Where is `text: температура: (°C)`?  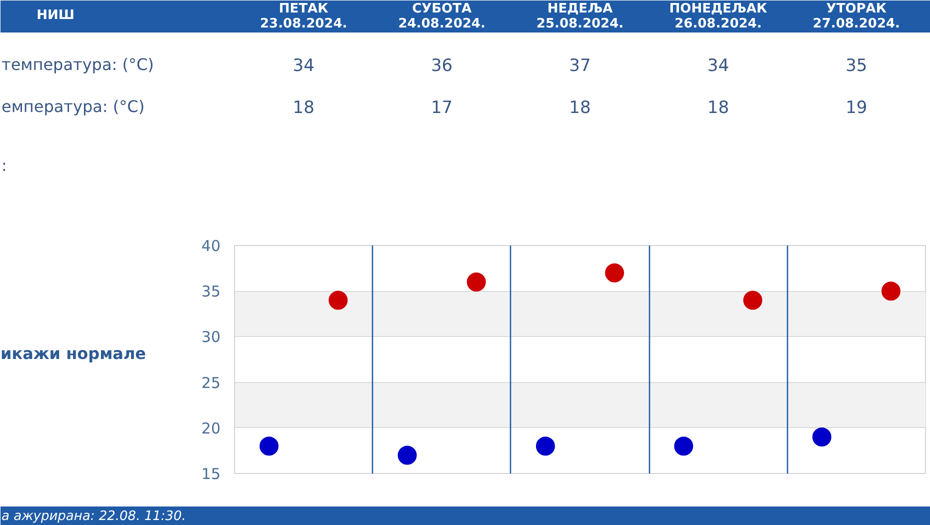 text: температура: (°C) is located at coordinates (78, 64).